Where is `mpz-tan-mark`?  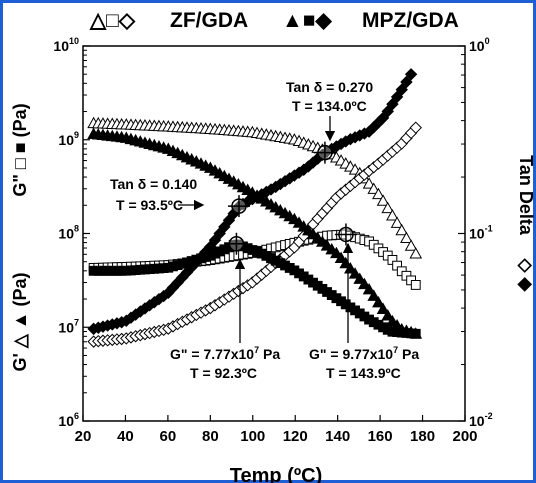
mpz-tan-mark is located at coordinates (238, 206).